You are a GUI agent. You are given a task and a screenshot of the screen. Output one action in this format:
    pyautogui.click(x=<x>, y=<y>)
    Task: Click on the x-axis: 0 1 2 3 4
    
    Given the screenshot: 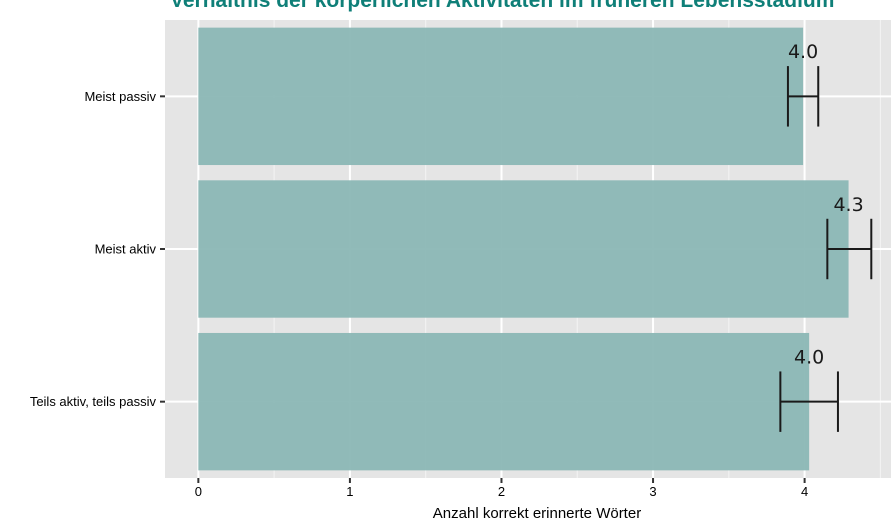 What is the action you would take?
    pyautogui.click(x=501, y=488)
    